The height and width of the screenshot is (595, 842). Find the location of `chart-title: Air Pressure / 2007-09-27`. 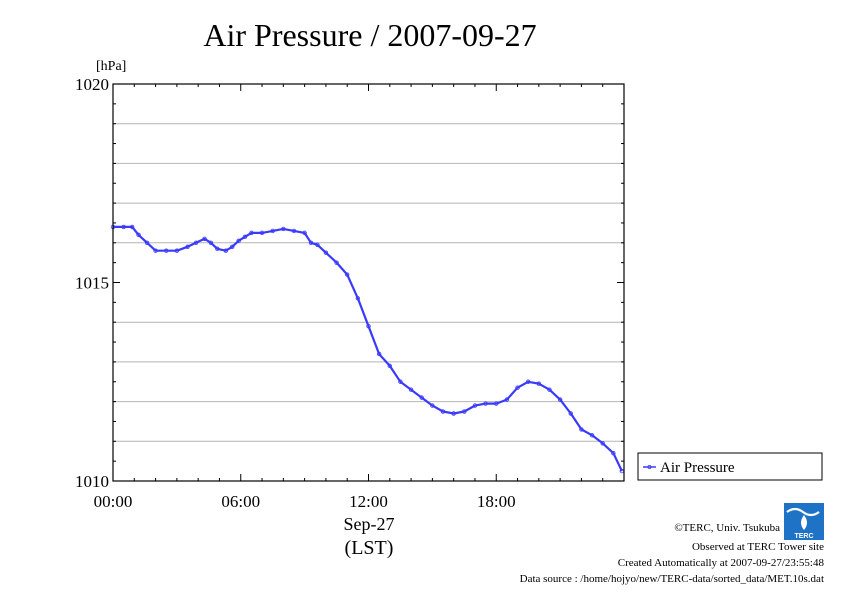

chart-title: Air Pressure / 2007-09-27 is located at coordinates (369, 35).